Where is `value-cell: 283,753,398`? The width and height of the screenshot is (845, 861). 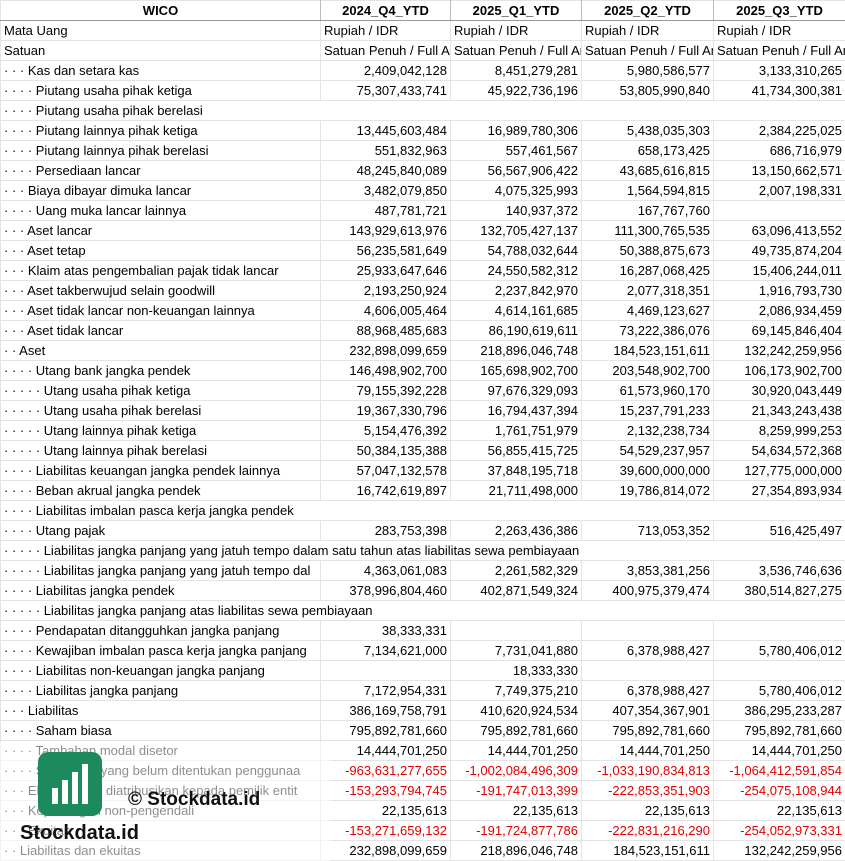 value-cell: 283,753,398 is located at coordinates (385, 530).